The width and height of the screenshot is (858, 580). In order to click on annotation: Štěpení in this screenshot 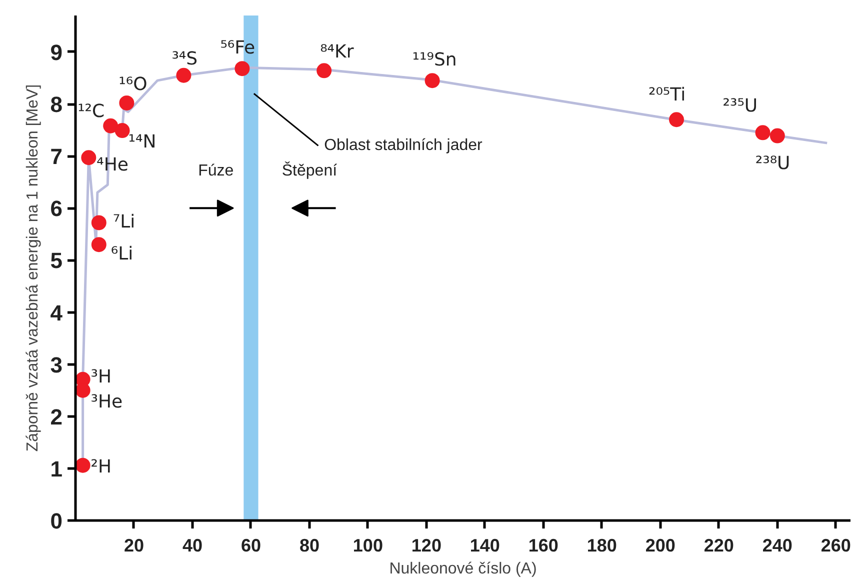, I will do `click(310, 170)`.